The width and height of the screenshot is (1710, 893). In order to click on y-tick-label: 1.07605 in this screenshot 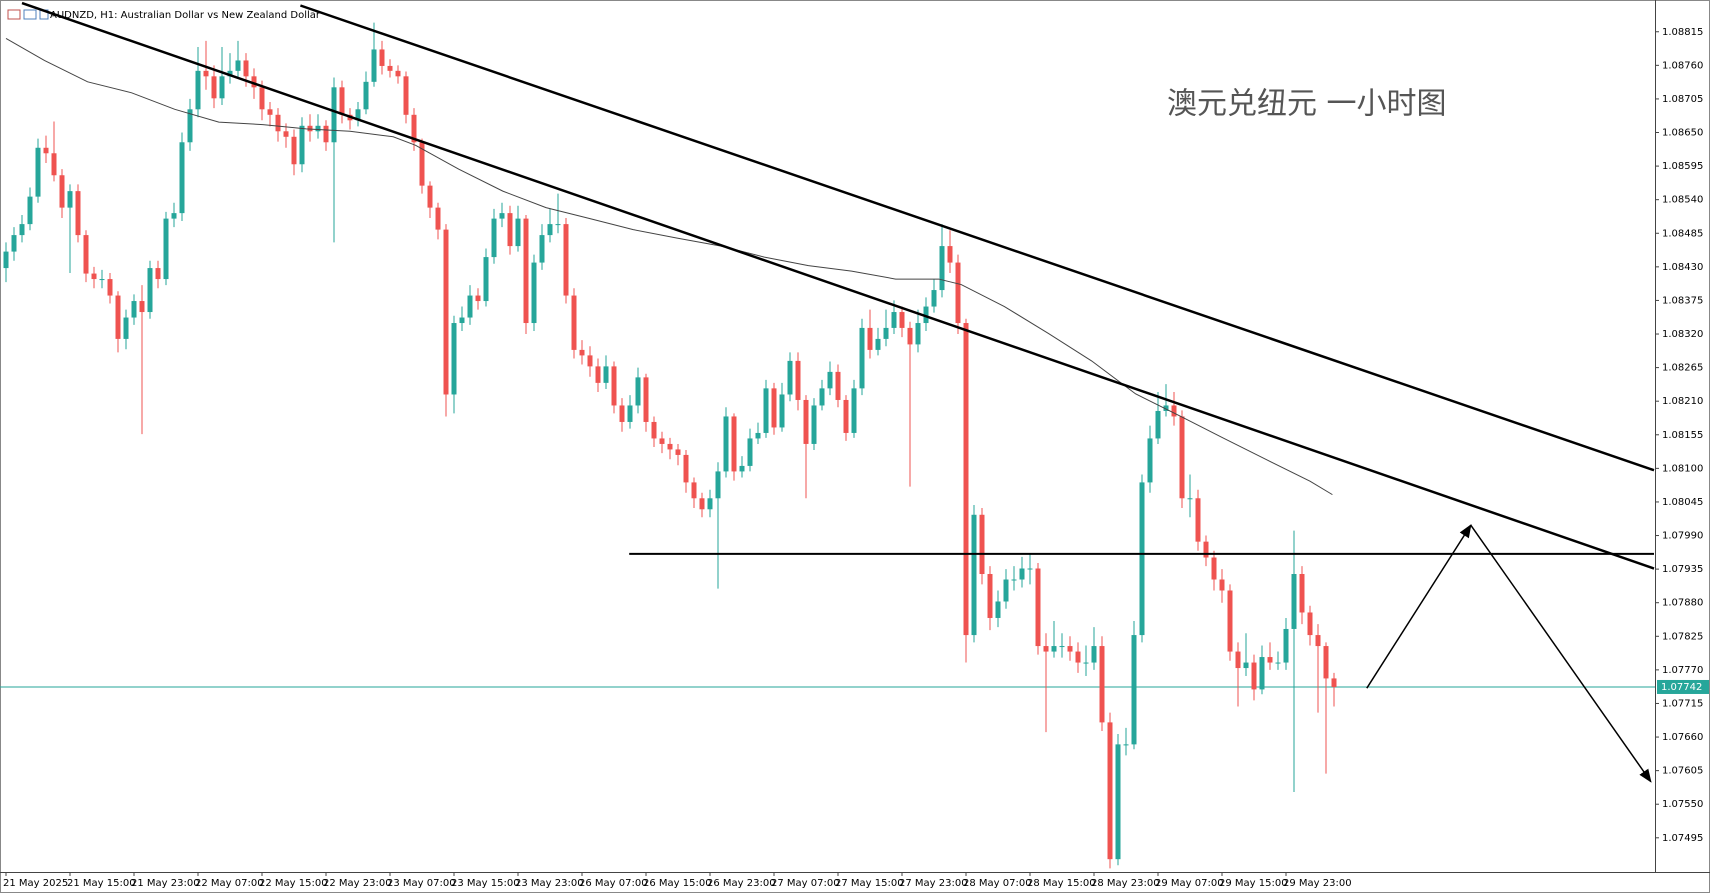, I will do `click(1682, 771)`.